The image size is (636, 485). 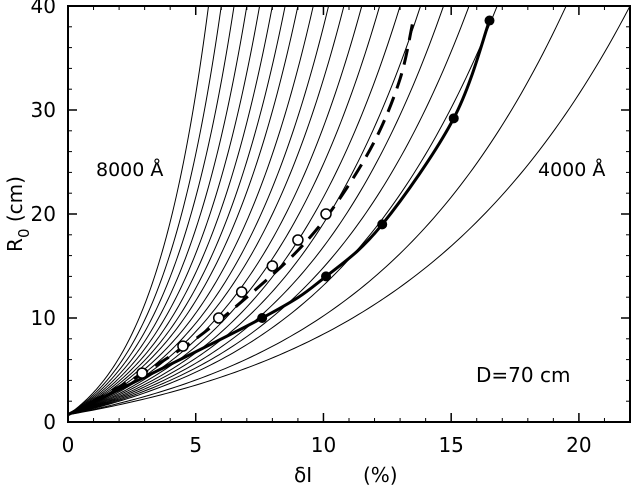 I want to click on annotation-distance: D=70 cm, so click(x=523, y=375).